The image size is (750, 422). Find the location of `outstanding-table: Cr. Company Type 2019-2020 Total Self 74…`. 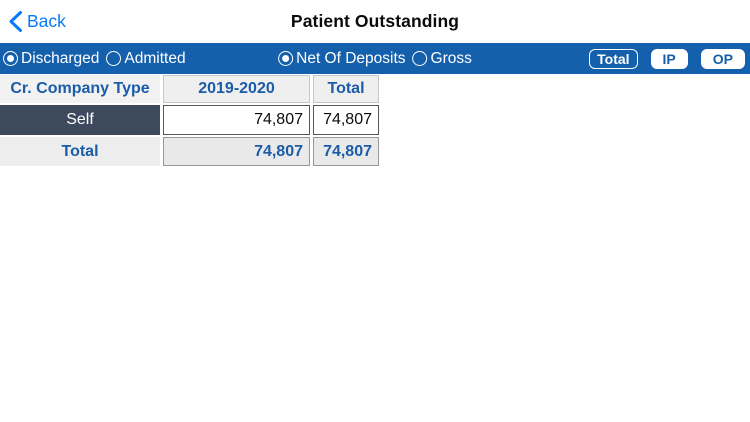

outstanding-table: Cr. Company Type 2019-2020 Total Self 74… is located at coordinates (189, 120).